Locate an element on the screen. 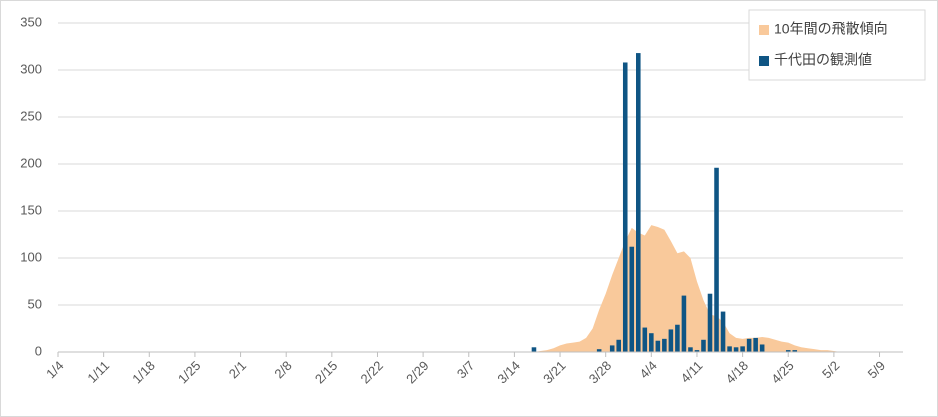  y-tick-label: 150 is located at coordinates (31, 209).